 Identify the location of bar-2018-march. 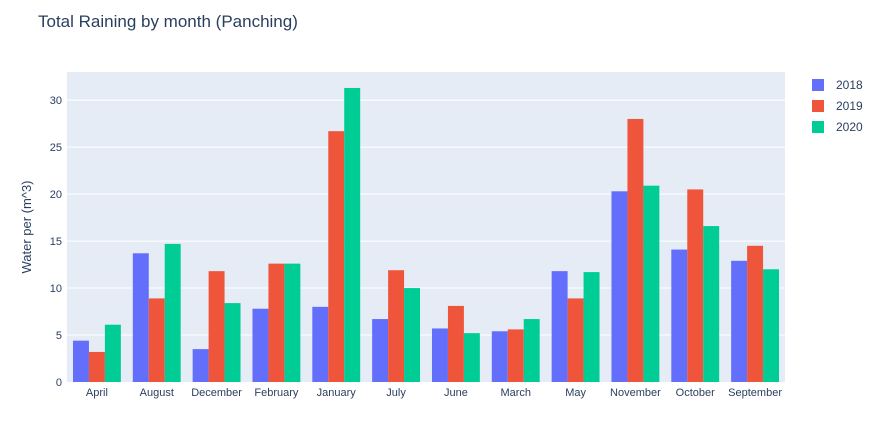
(499, 356).